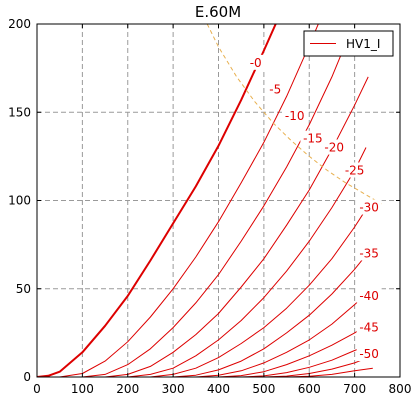 The height and width of the screenshot is (400, 415). What do you see at coordinates (400, 389) in the screenshot?
I see `x-tick-label: 800` at bounding box center [400, 389].